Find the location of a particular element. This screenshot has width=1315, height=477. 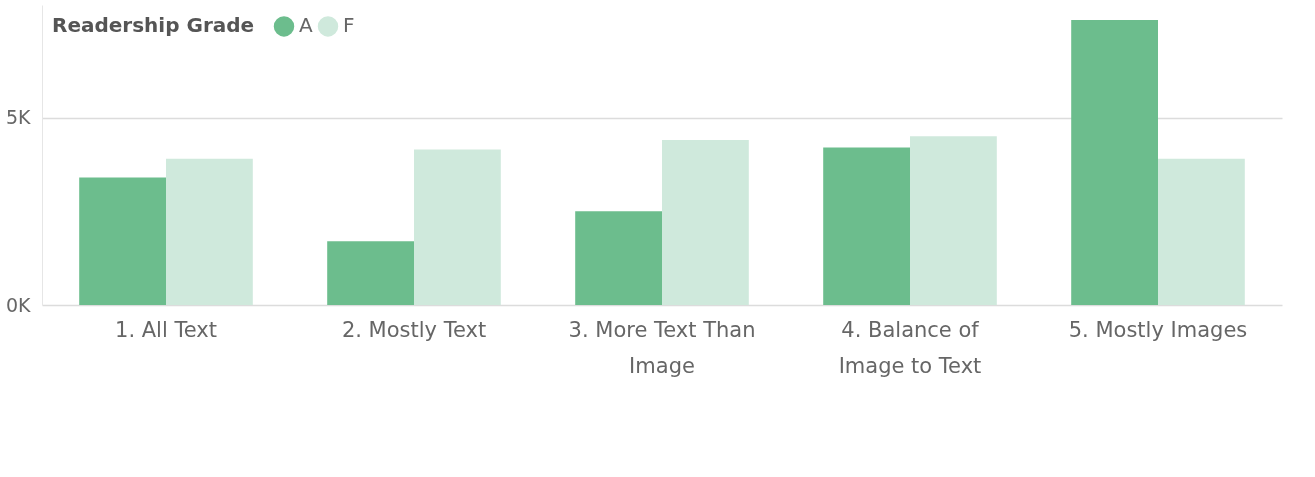

x-tick-label: 3. More Text Than Image is located at coordinates (662, 347).